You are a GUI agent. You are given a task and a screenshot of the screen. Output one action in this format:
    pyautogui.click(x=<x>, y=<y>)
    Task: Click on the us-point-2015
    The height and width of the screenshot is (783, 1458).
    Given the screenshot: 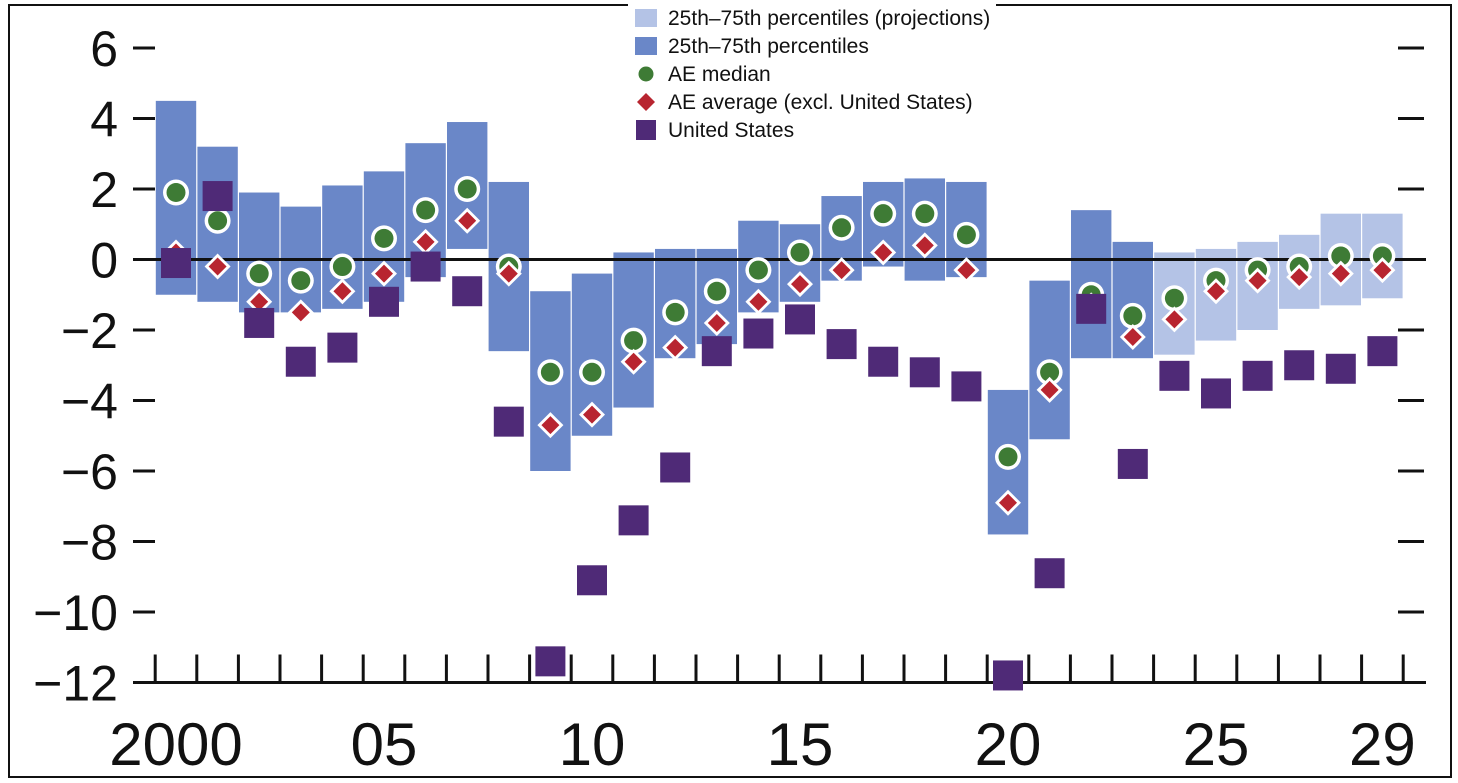 What is the action you would take?
    pyautogui.click(x=800, y=319)
    